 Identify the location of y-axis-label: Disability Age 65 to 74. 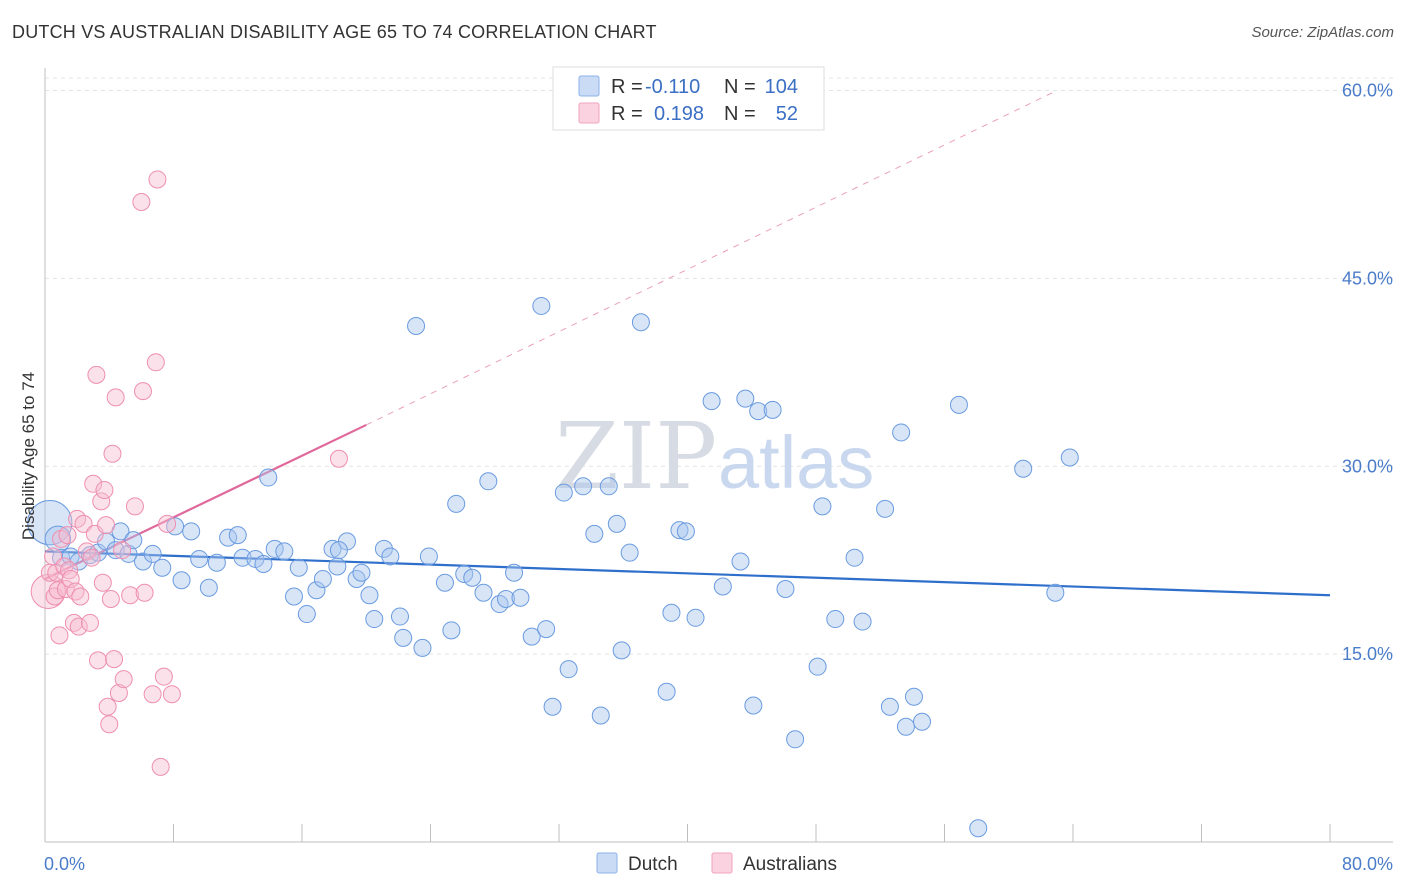
(28, 456).